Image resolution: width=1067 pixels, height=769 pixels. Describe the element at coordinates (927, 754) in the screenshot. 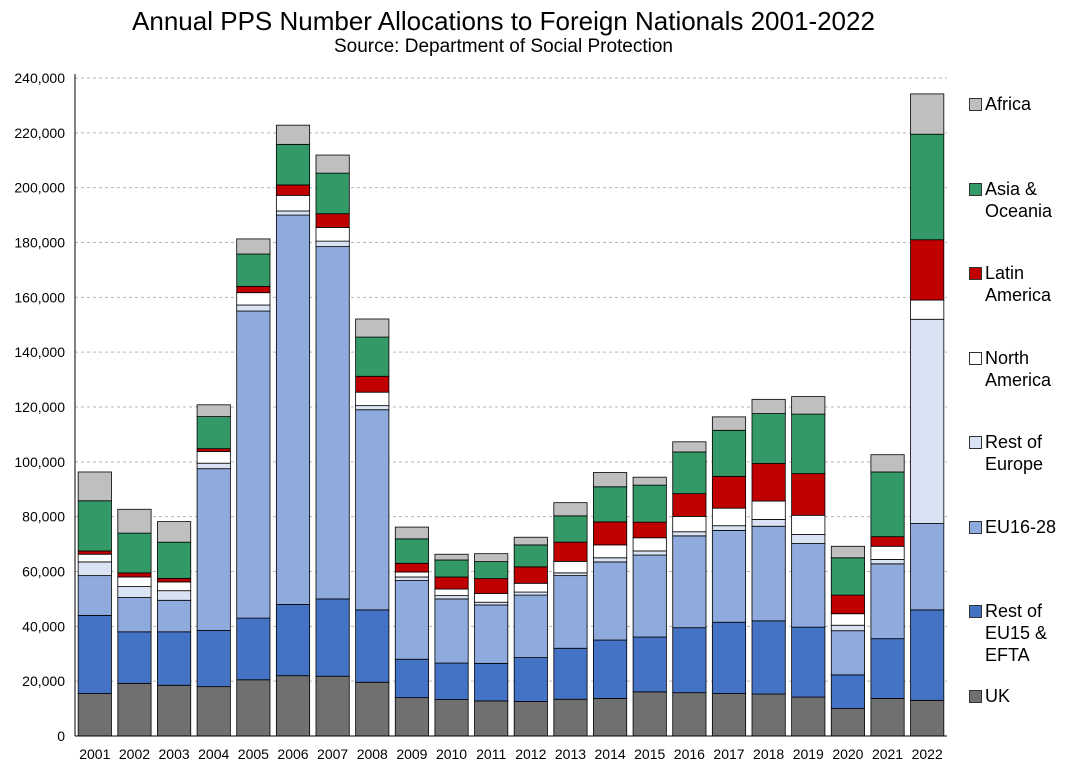

I see `x-tick-label: 2022` at that location.